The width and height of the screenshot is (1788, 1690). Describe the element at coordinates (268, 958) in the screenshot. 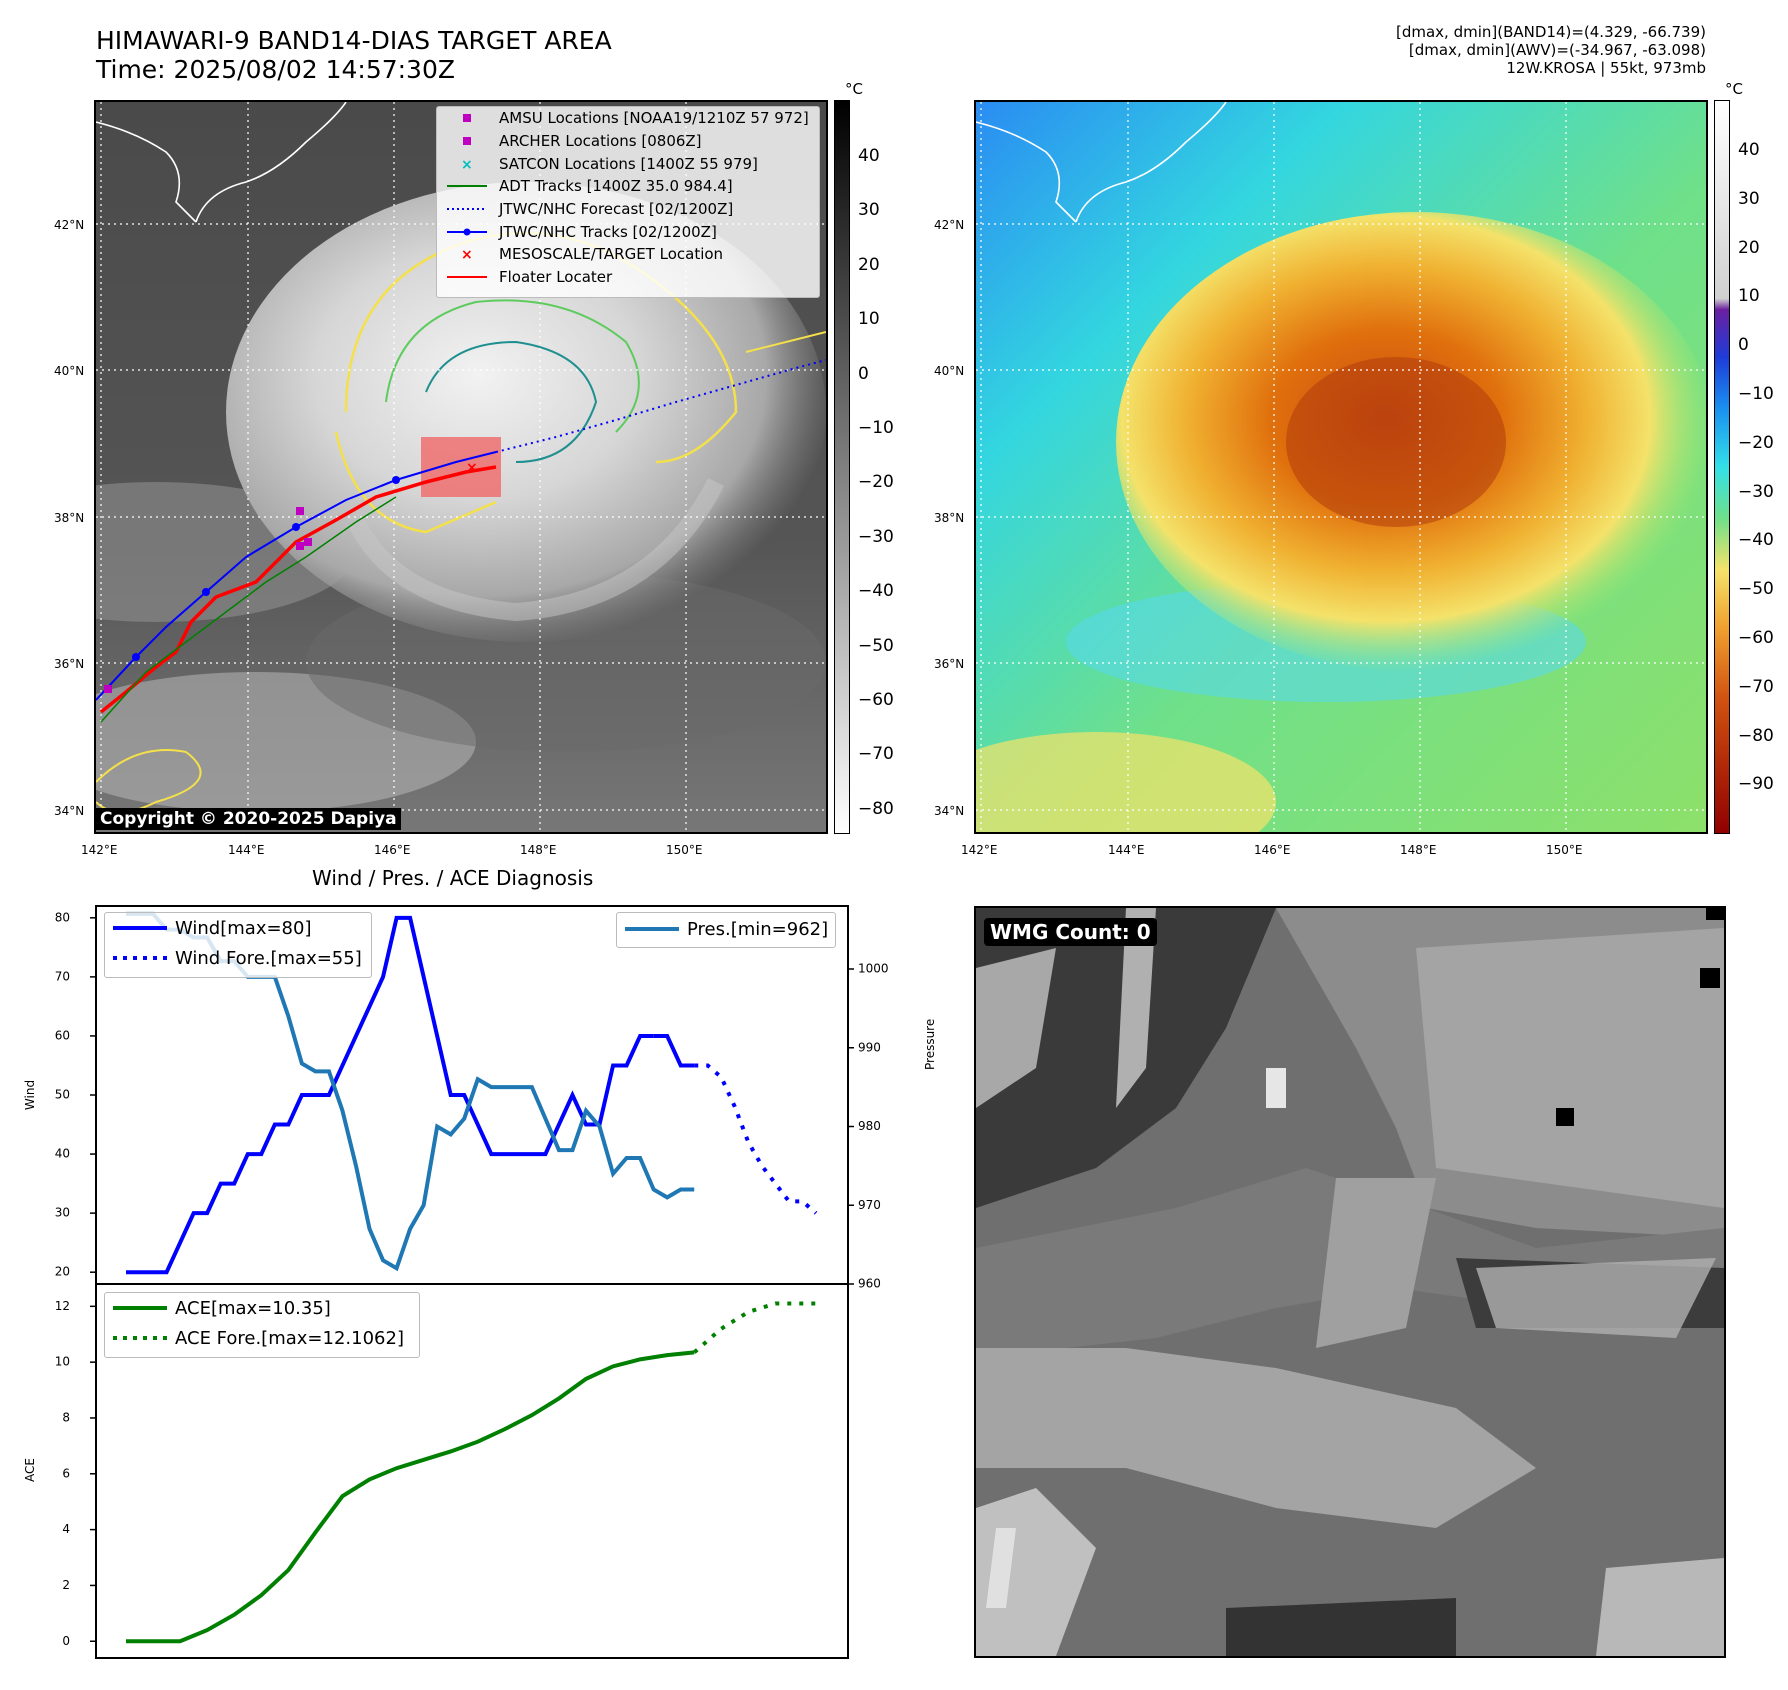

I see `wind-fore-legend-label: Wind Fore.[max=55]` at that location.